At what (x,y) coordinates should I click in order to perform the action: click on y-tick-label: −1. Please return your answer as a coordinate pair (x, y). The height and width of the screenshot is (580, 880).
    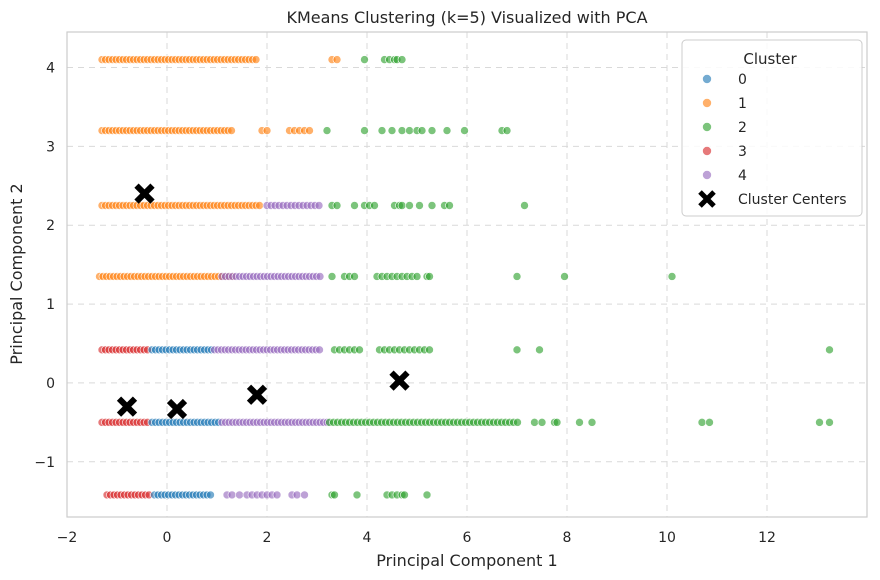
    Looking at the image, I should click on (44, 463).